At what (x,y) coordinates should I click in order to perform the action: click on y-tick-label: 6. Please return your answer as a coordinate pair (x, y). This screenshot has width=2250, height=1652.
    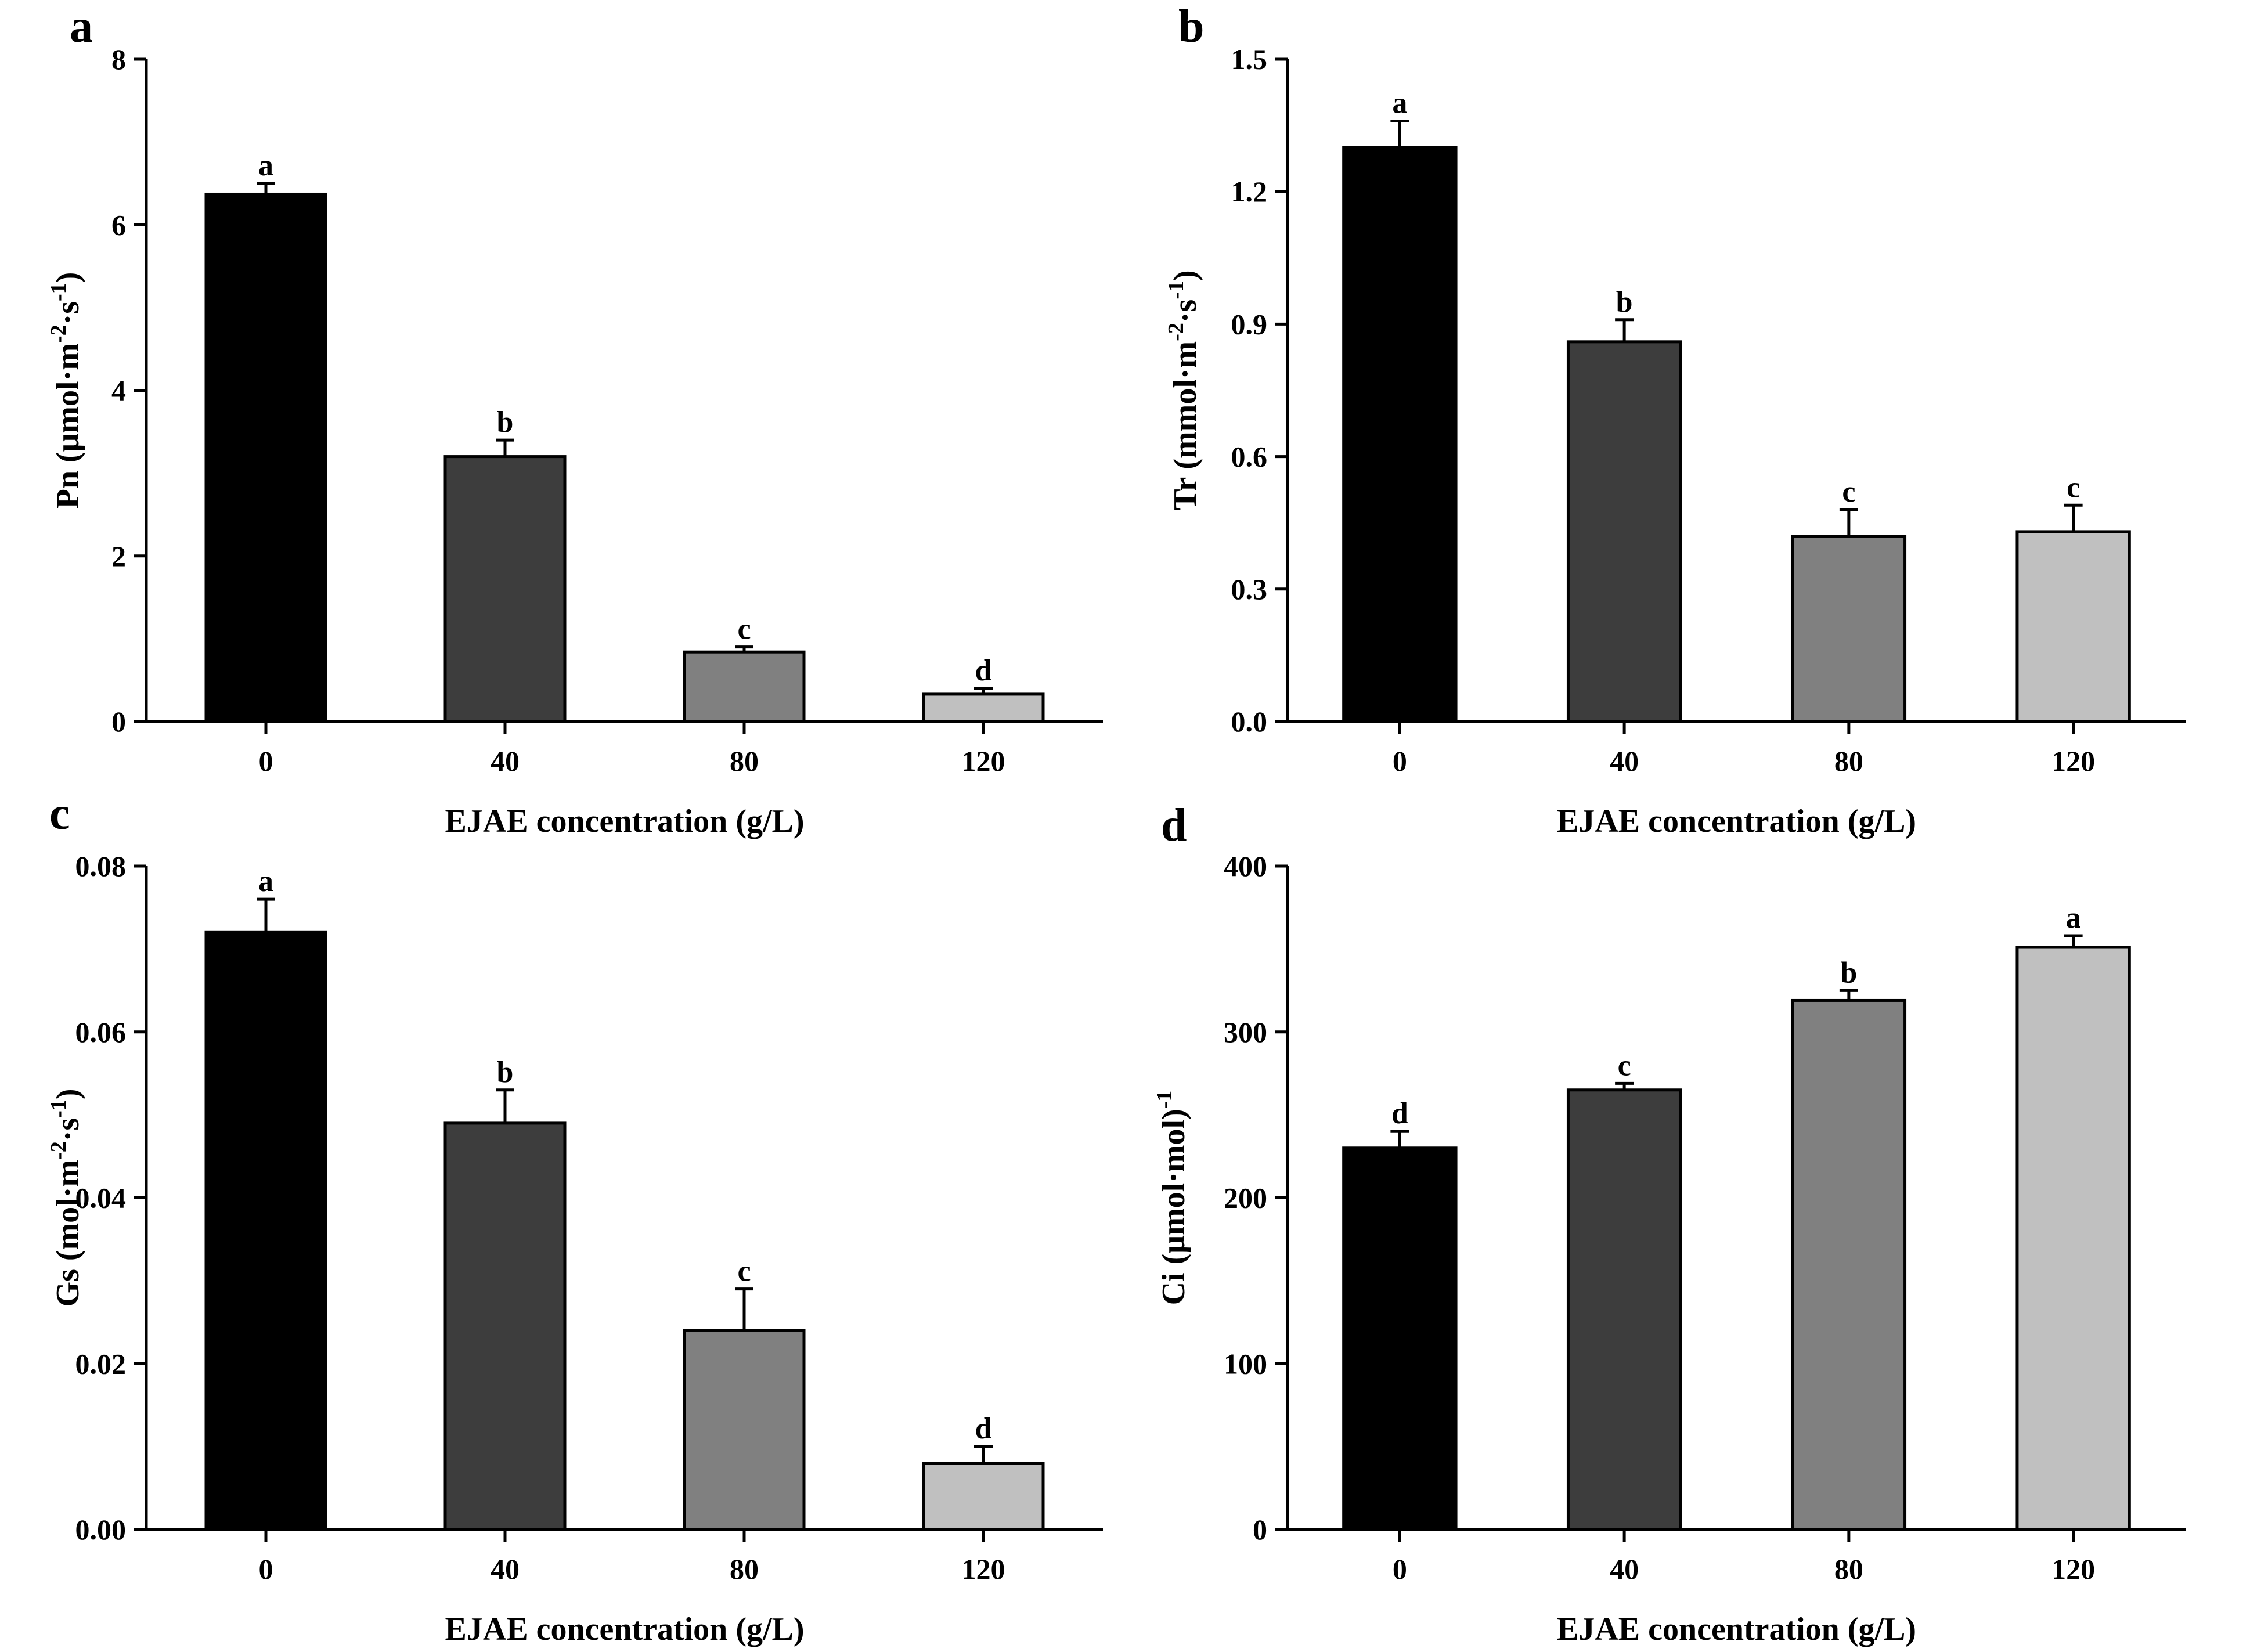
    Looking at the image, I should click on (118, 224).